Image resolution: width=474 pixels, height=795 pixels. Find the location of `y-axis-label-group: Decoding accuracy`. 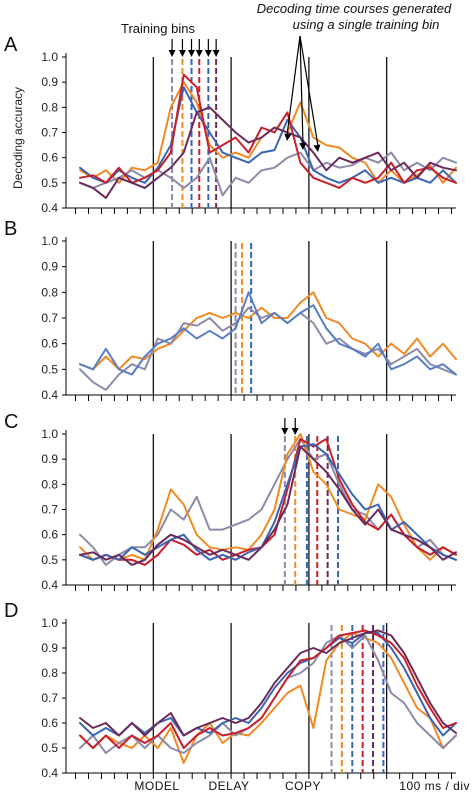

y-axis-label-group: Decoding accuracy is located at coordinates (18, 138).